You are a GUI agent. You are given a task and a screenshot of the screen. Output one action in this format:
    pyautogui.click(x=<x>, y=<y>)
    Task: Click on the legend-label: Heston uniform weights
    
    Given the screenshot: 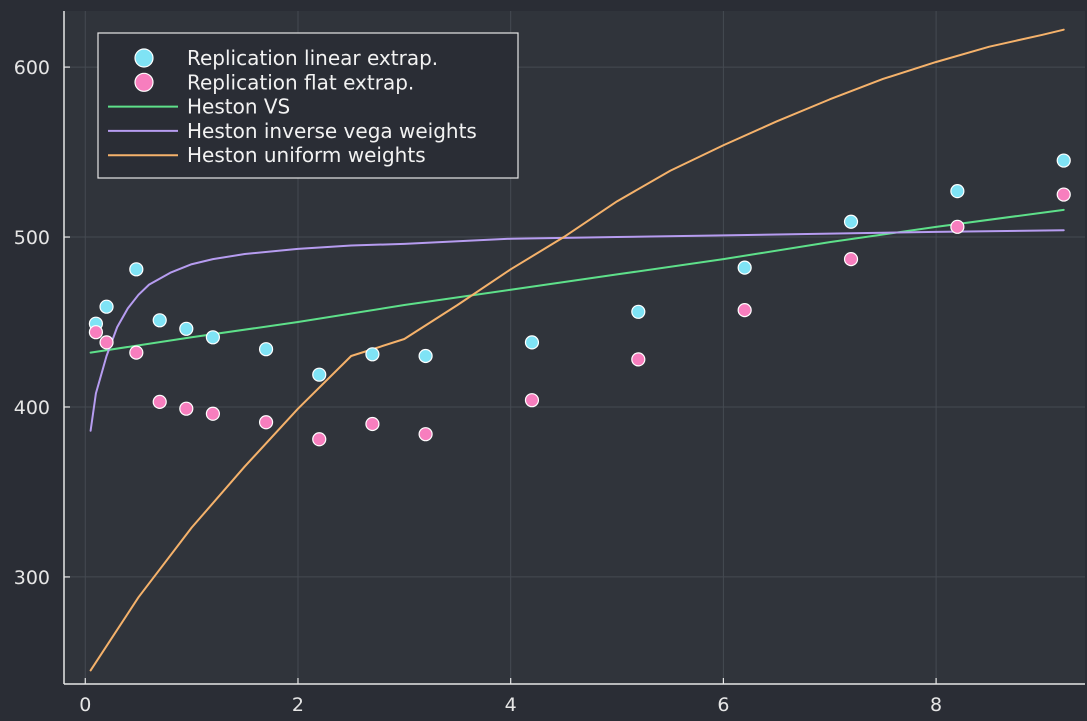 What is the action you would take?
    pyautogui.click(x=306, y=155)
    